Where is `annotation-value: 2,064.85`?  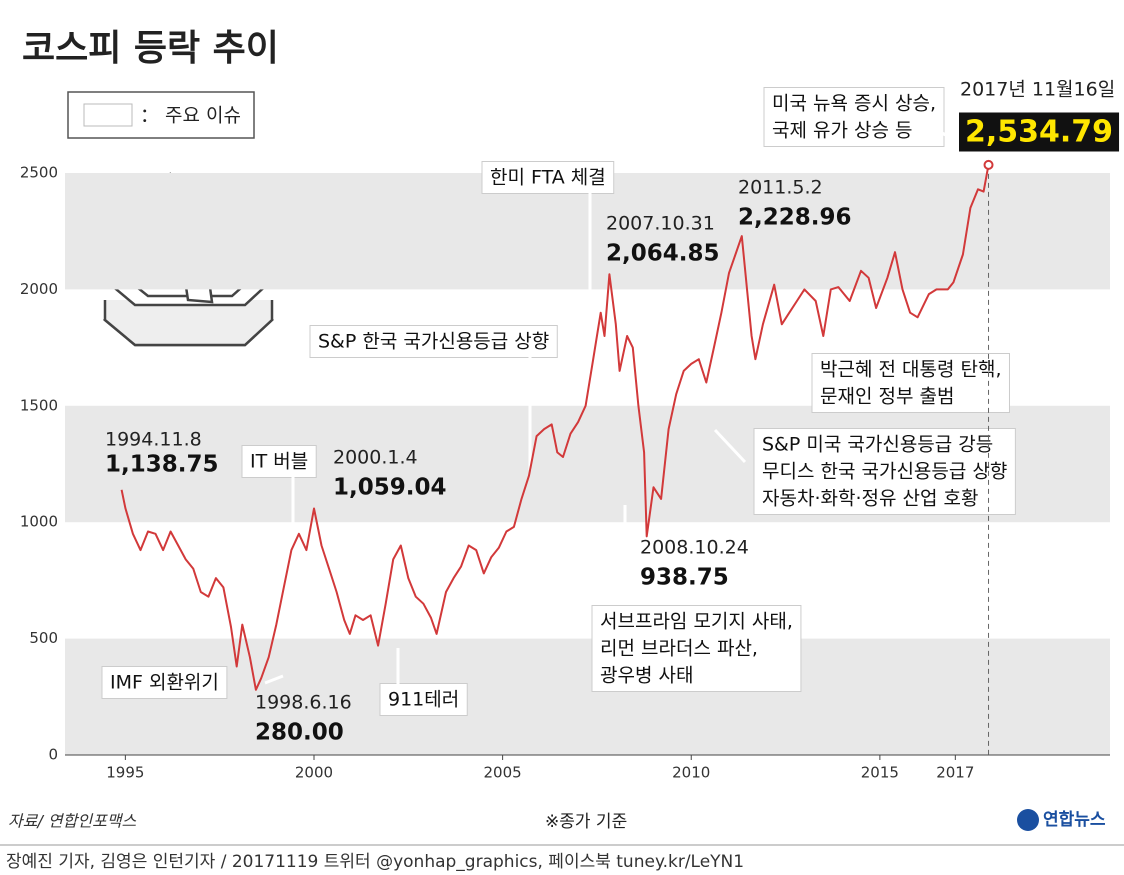
annotation-value: 2,064.85 is located at coordinates (663, 254).